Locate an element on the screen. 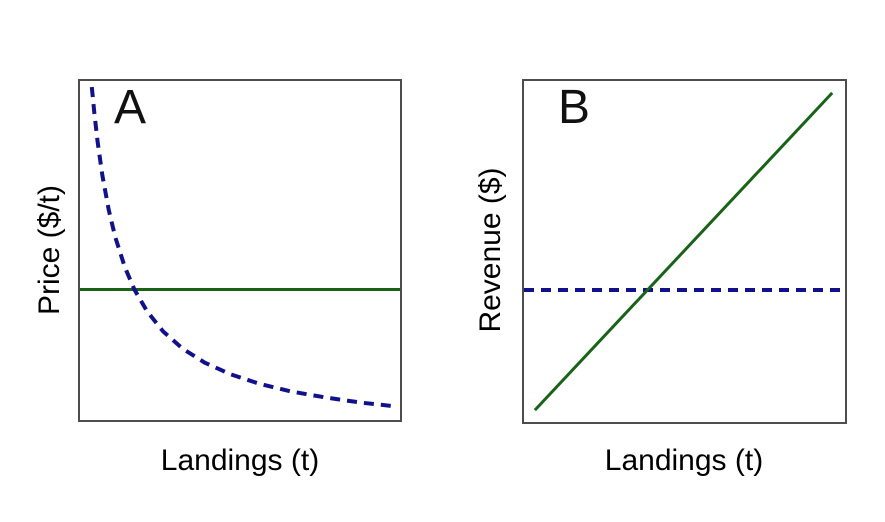  panel-b-y-axis-label: Revenue ($) is located at coordinates (490, 250).